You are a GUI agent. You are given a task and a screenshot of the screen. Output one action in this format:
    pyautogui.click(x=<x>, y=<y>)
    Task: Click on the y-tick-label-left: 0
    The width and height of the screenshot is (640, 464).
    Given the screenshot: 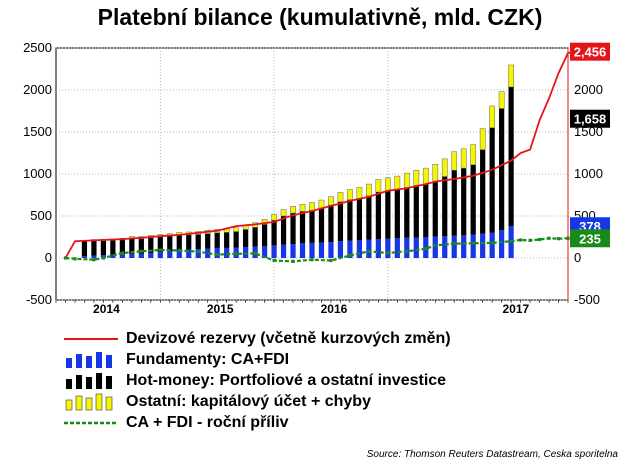 What is the action you would take?
    pyautogui.click(x=48, y=257)
    